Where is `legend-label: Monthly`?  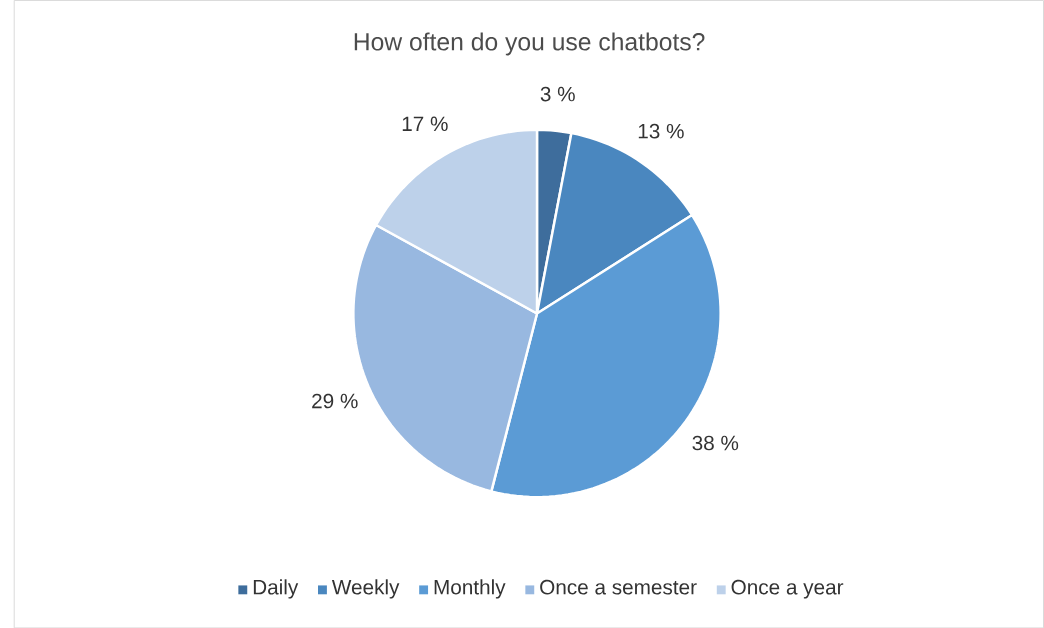
legend-label: Monthly is located at coordinates (470, 589).